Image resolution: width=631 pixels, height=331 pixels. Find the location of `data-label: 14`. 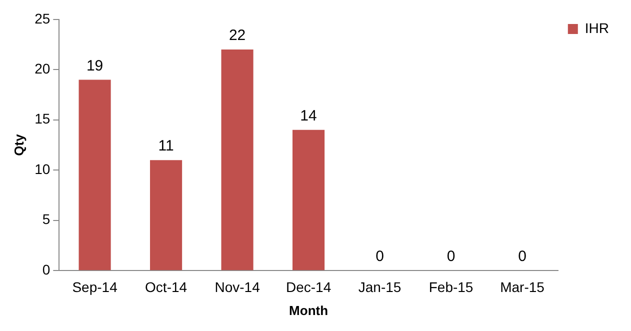

data-label: 14 is located at coordinates (308, 116).